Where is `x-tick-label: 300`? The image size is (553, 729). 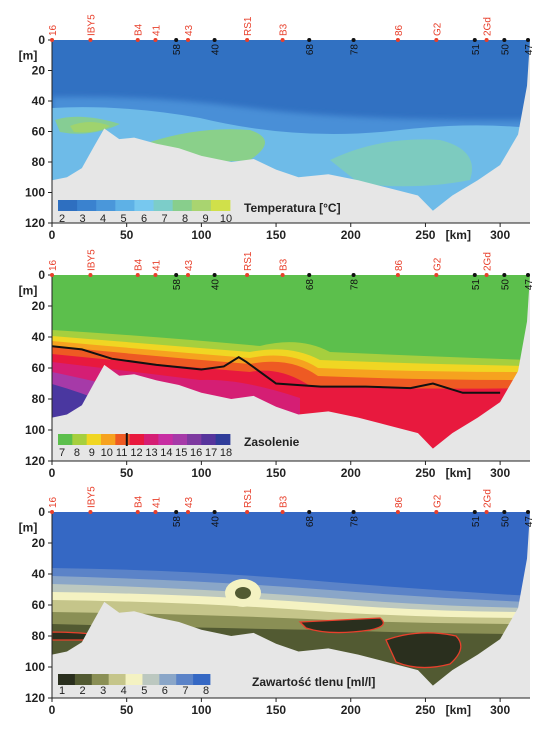
x-tick-label: 300 is located at coordinates (500, 235).